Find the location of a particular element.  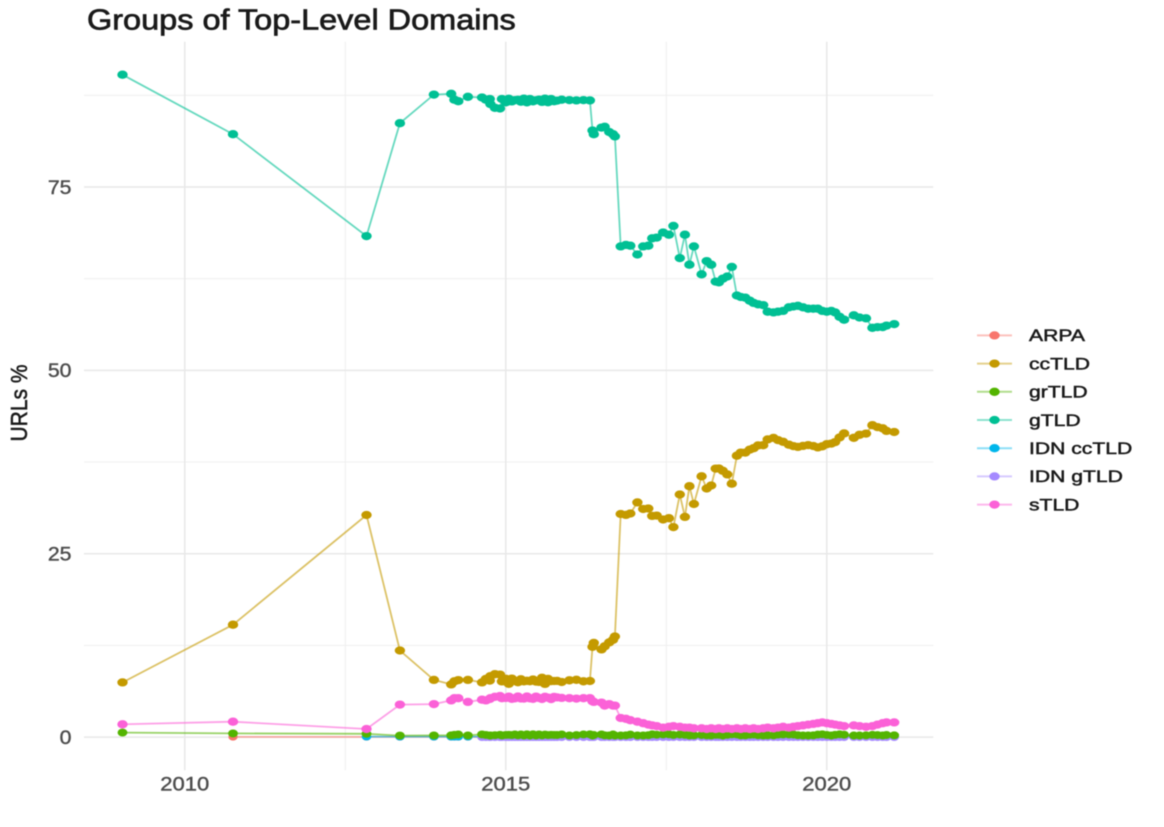

svg-text: ccTLD is located at coordinates (1059, 364).